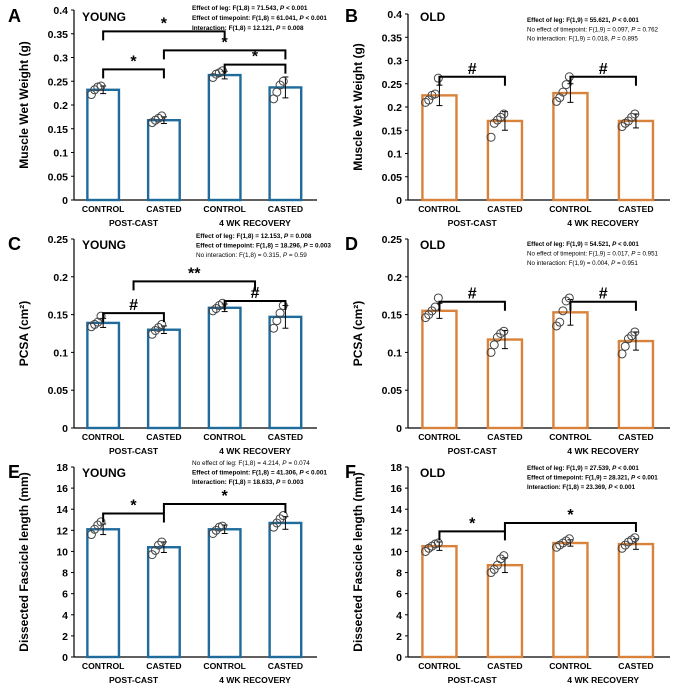 The height and width of the screenshot is (685, 685). I want to click on y-tick-label: 0.1, so click(394, 353).